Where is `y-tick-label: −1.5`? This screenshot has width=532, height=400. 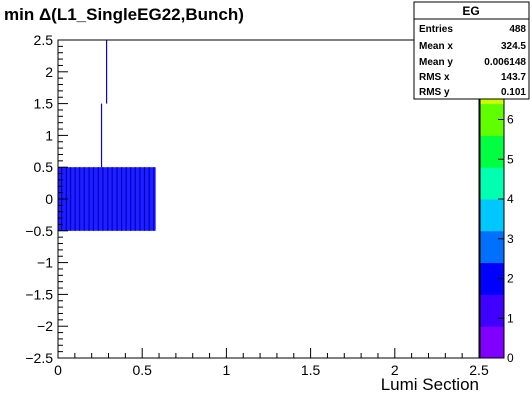
y-tick-label: −1.5 is located at coordinates (39, 294).